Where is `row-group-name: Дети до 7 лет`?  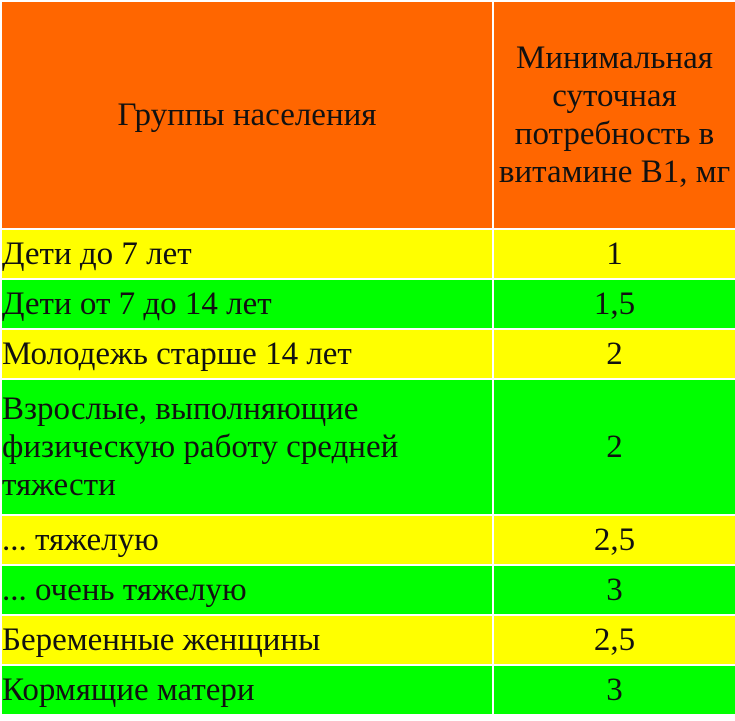
row-group-name: Дети до 7 лет is located at coordinates (247, 254).